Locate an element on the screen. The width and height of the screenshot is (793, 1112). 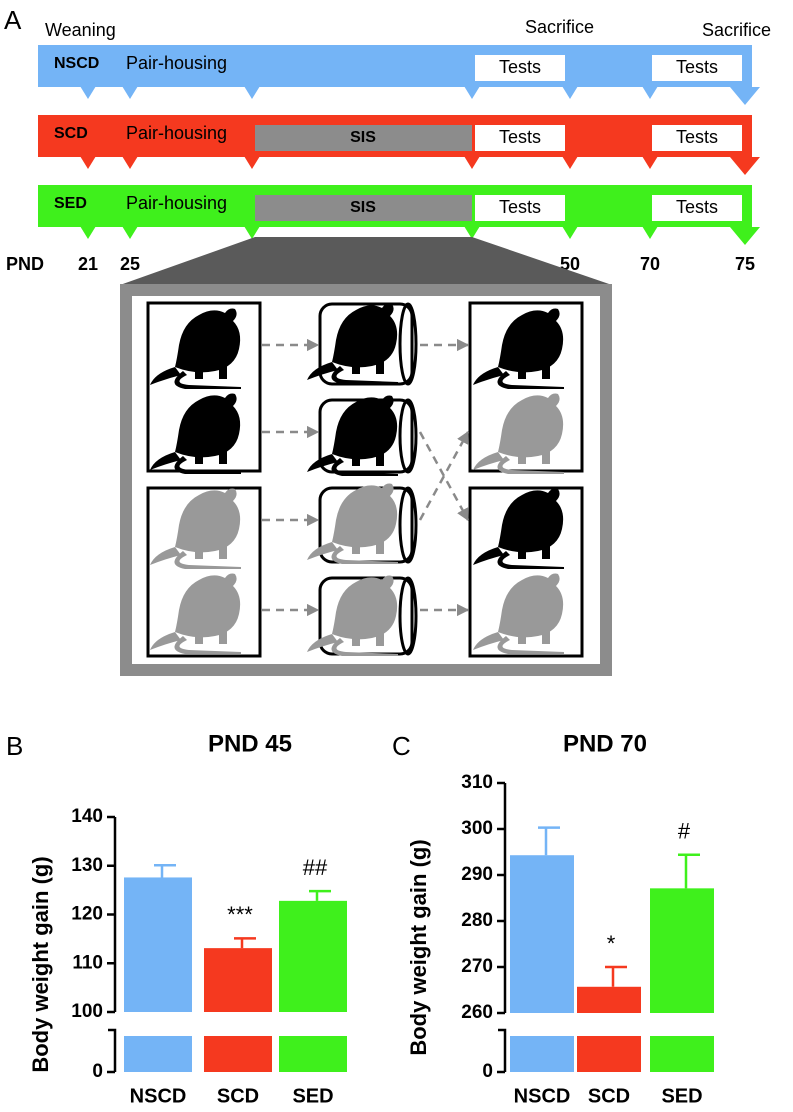
group-label: SED is located at coordinates (70, 203).